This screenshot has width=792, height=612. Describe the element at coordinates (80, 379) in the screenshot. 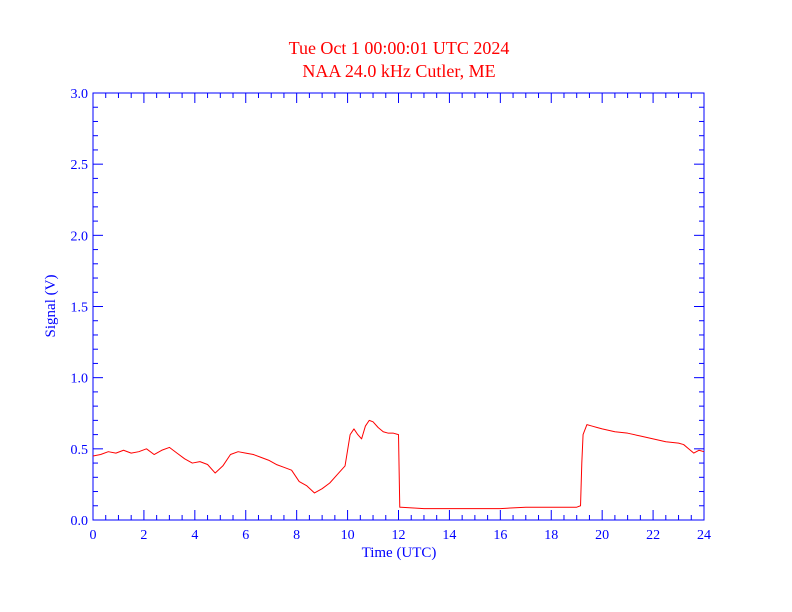

I see `y-tick-label: 1.0` at that location.